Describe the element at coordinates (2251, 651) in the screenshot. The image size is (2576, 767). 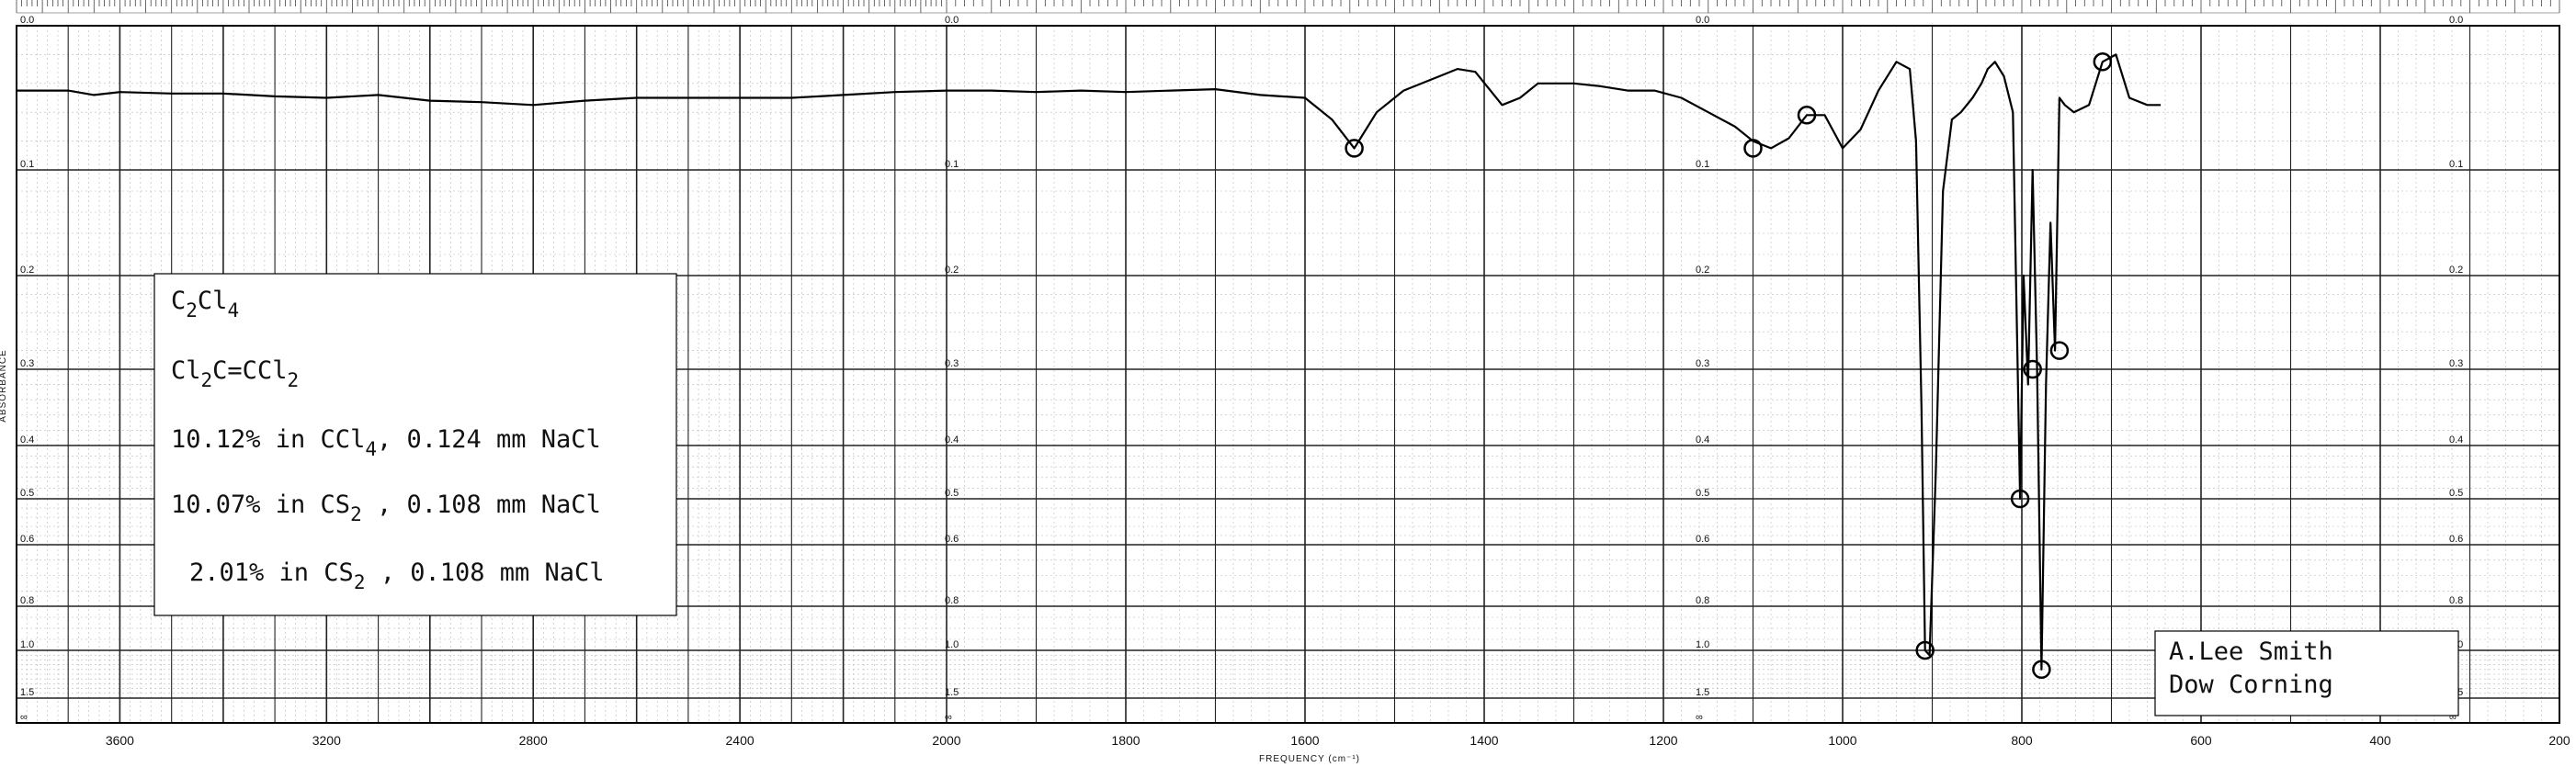
I see `credit-line: A.Lee Smith` at that location.